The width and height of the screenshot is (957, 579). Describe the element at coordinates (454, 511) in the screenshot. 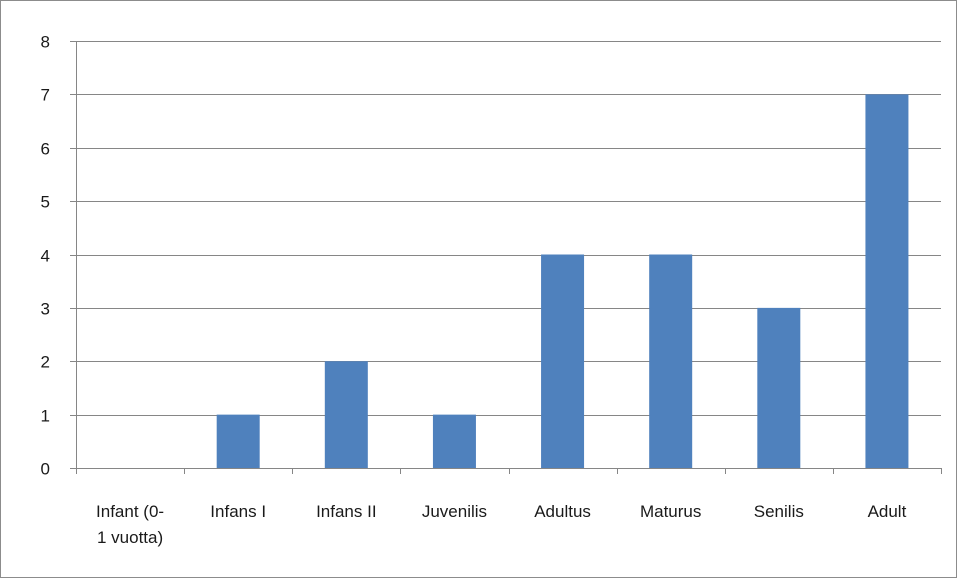

I see `category-label: Juvenilis` at that location.